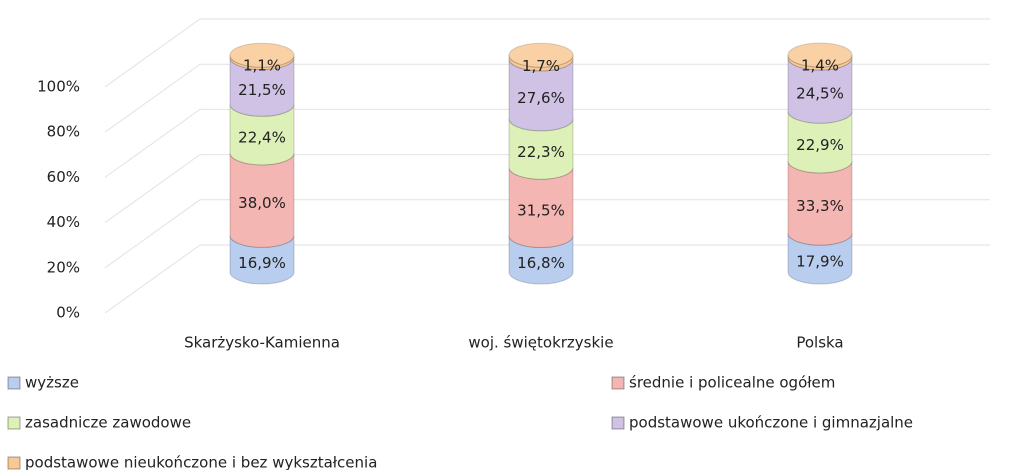 Image resolution: width=1015 pixels, height=470 pixels. Describe the element at coordinates (63, 222) in the screenshot. I see `y-tick-label: 40%` at that location.